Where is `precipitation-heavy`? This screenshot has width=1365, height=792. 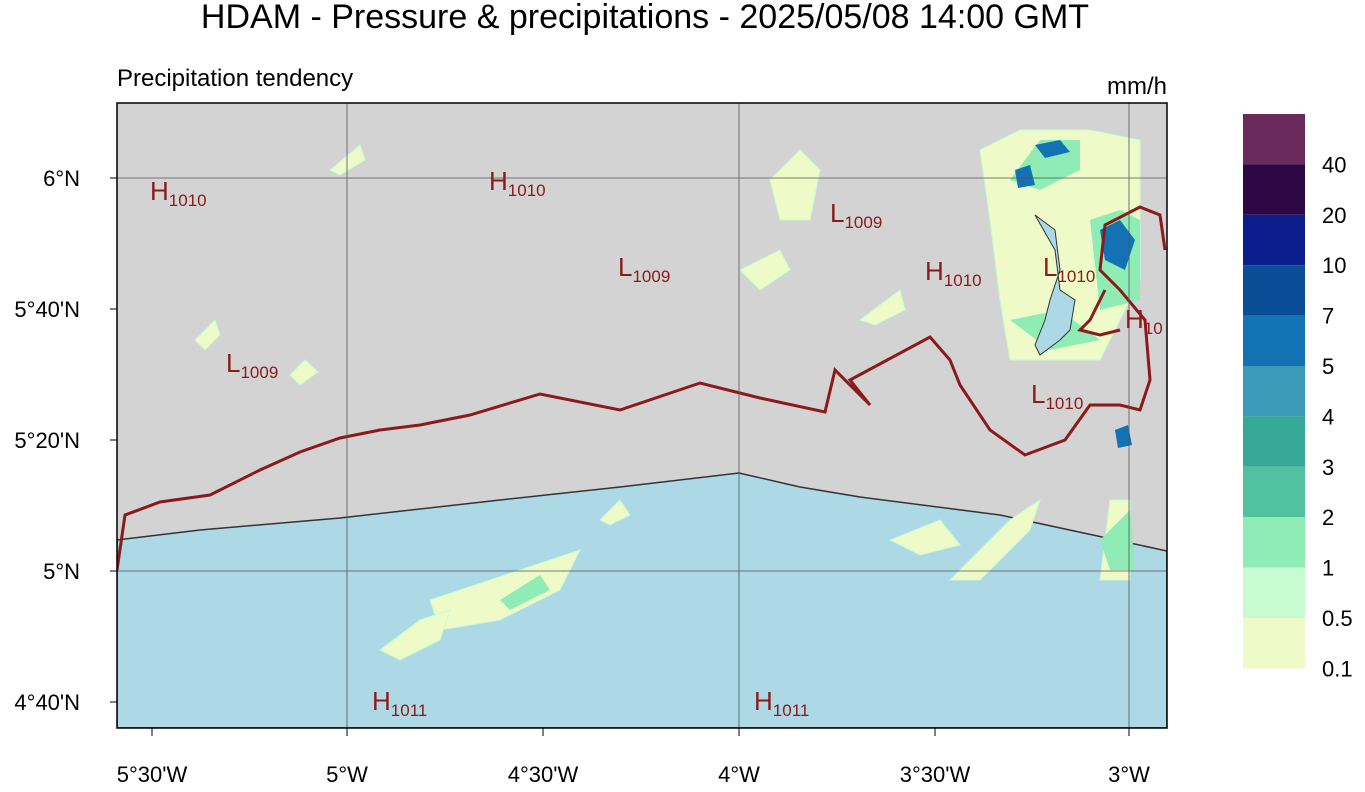
precipitation-heavy is located at coordinates (1075, 294).